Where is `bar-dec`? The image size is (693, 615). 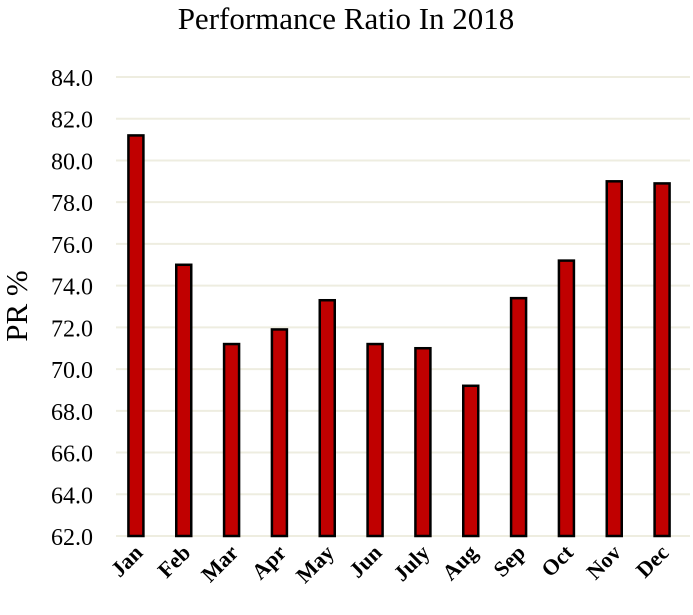 bar-dec is located at coordinates (662, 360).